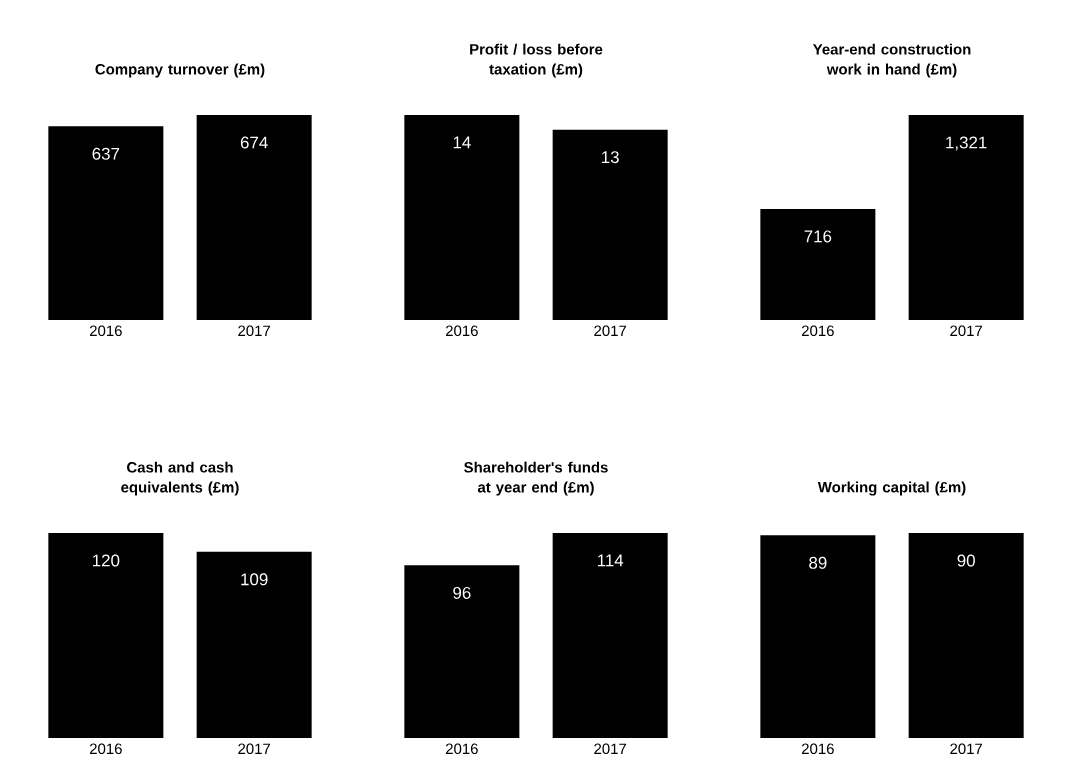 The image size is (1068, 769). What do you see at coordinates (610, 157) in the screenshot?
I see `data-label: 13` at bounding box center [610, 157].